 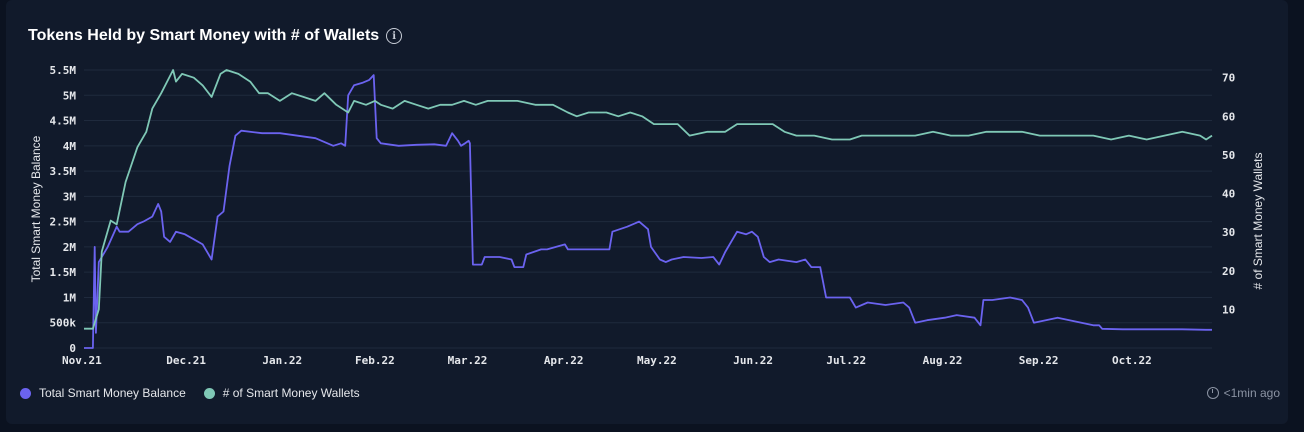 What do you see at coordinates (1228, 78) in the screenshot?
I see `y-right-tick-label: 70` at bounding box center [1228, 78].